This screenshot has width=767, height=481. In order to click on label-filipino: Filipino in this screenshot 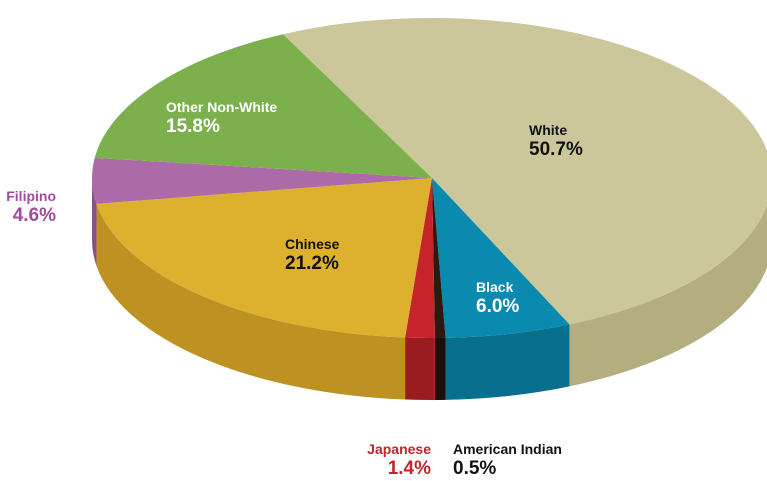, I will do `click(31, 196)`.